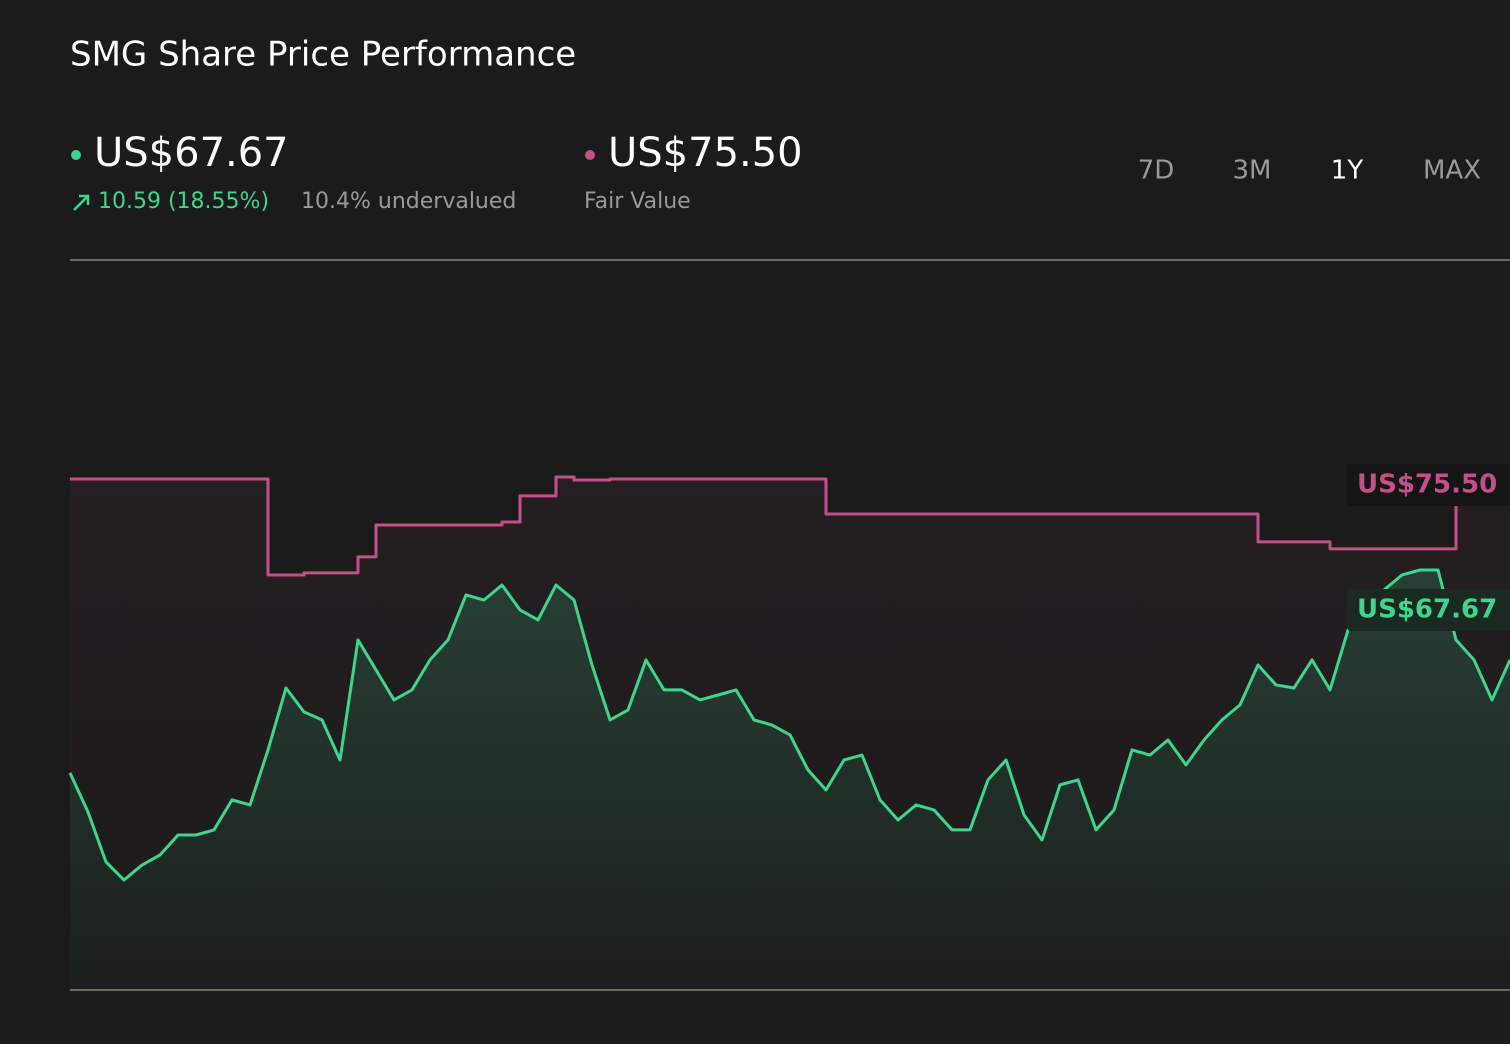 The height and width of the screenshot is (1044, 1510). Describe the element at coordinates (323, 55) in the screenshot. I see `chart-title: SMG Share Price Performance` at that location.